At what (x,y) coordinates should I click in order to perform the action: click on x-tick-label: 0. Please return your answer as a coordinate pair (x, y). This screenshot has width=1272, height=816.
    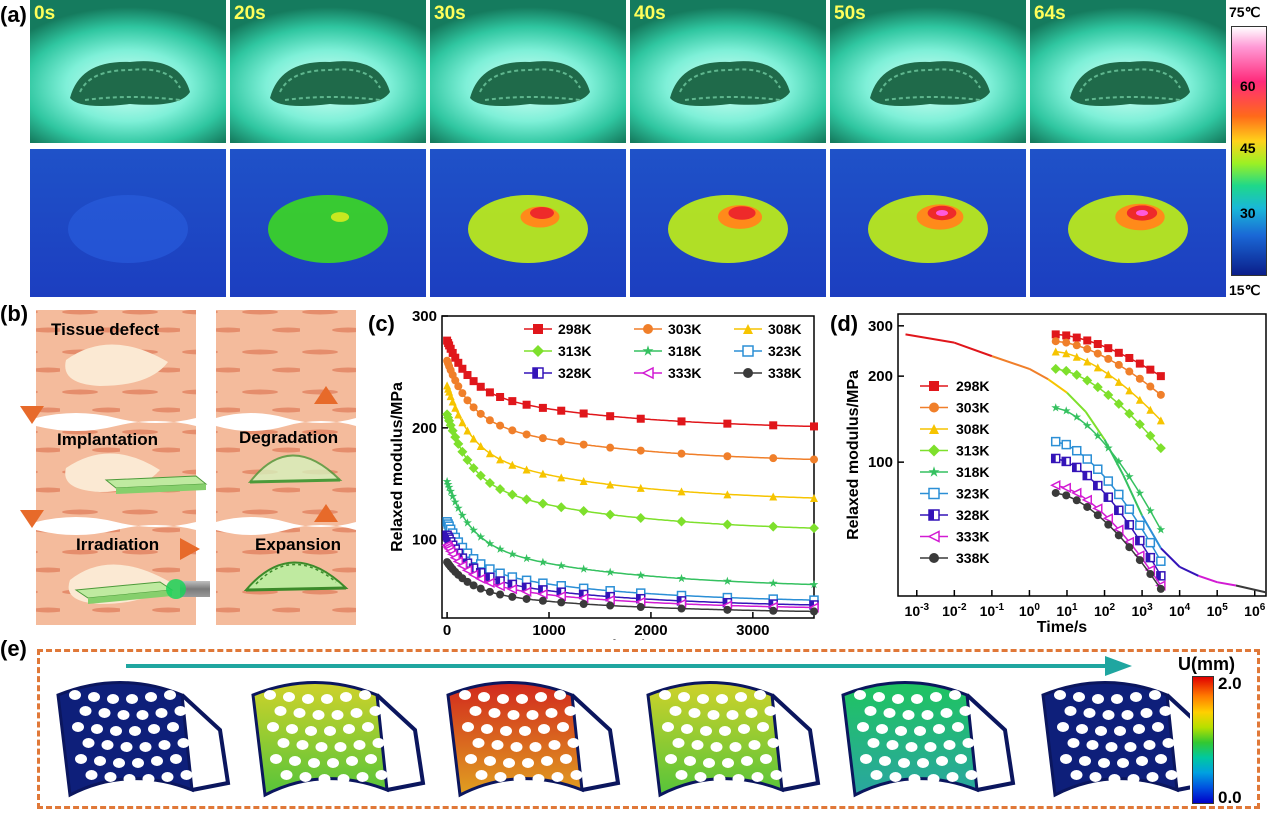
    Looking at the image, I should click on (447, 630).